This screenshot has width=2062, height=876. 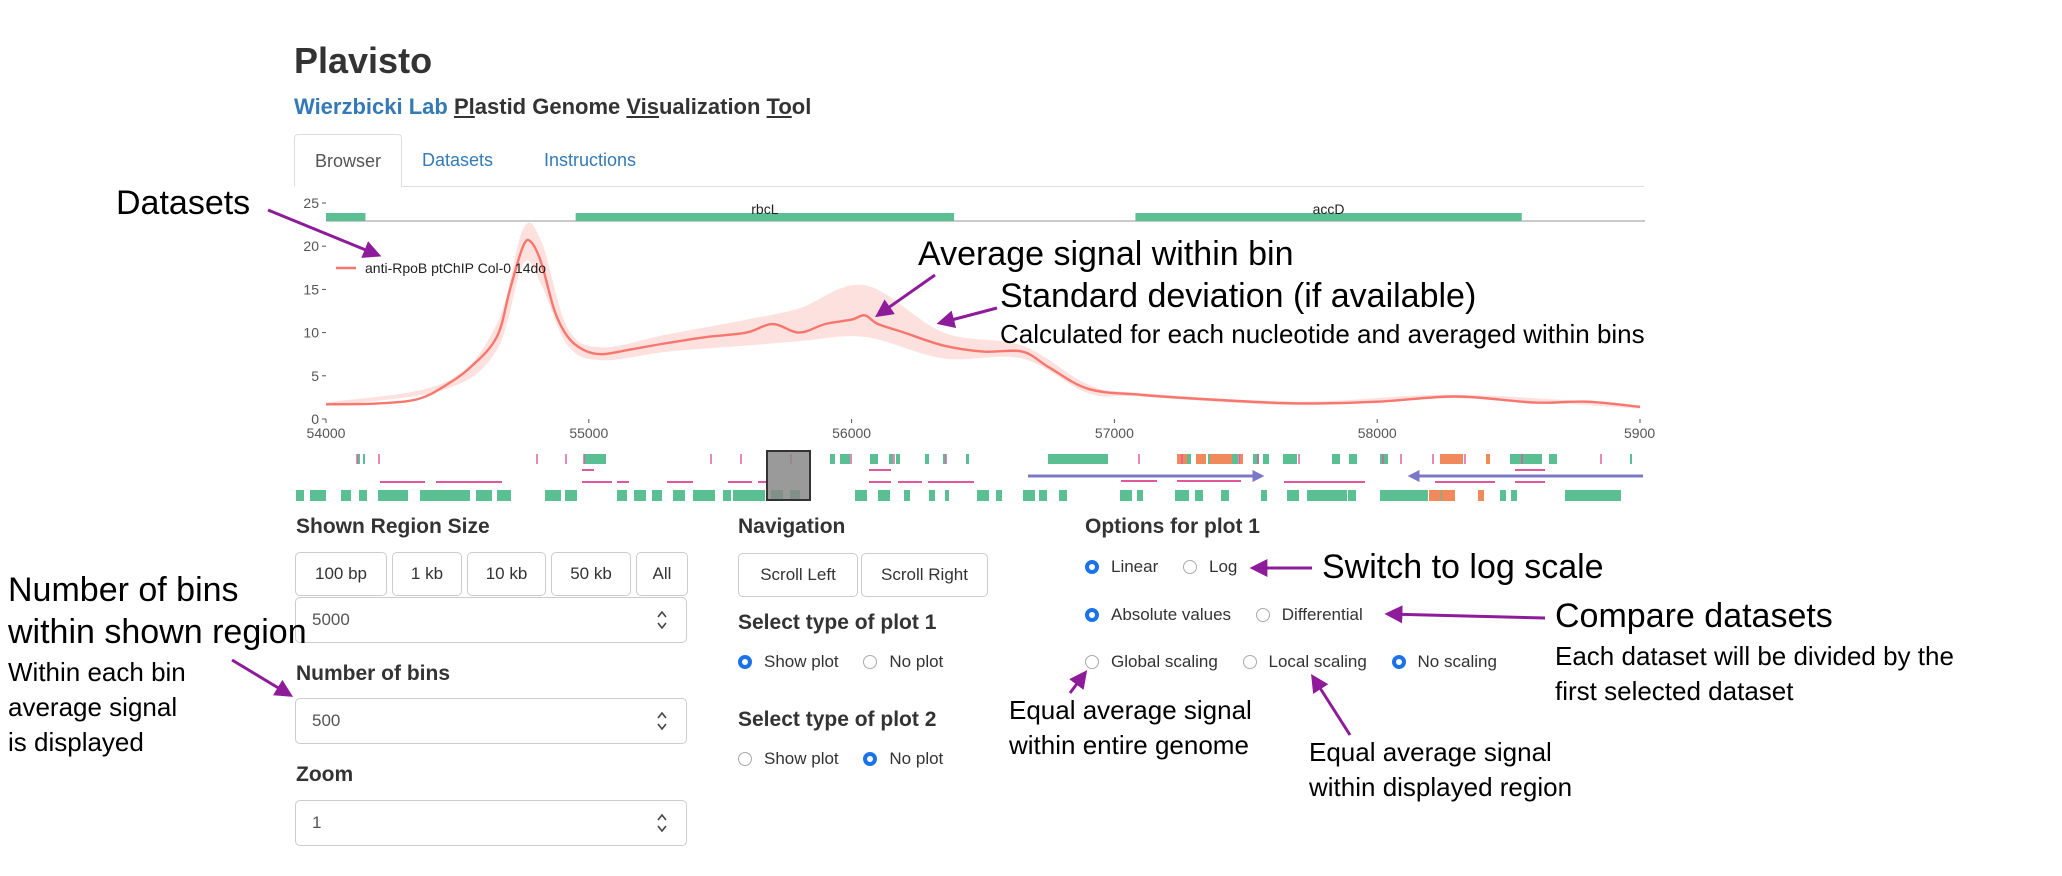 I want to click on absolute-option: Absolute values, so click(x=1158, y=615).